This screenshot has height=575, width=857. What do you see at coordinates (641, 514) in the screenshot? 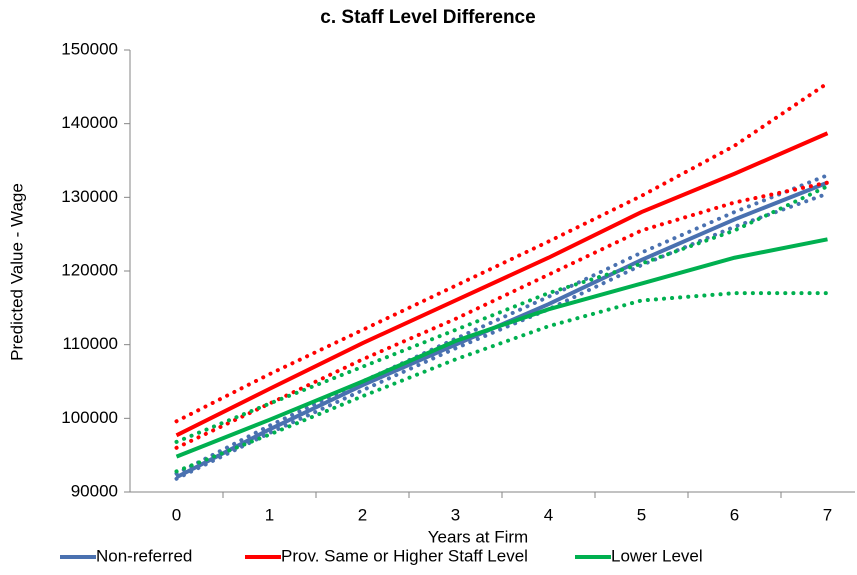
I see `x-tick-label: 5` at bounding box center [641, 514].